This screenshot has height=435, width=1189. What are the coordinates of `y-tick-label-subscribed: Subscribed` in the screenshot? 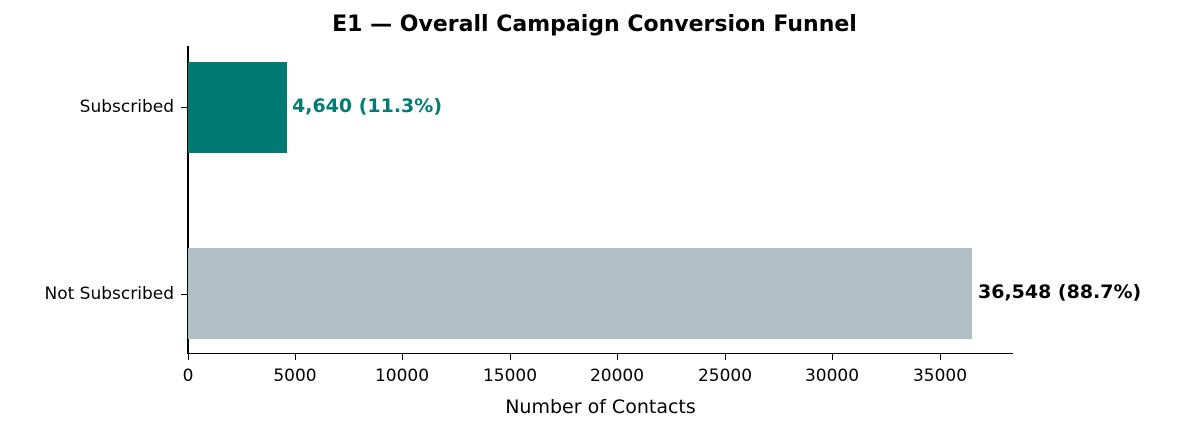 It's located at (126, 107).